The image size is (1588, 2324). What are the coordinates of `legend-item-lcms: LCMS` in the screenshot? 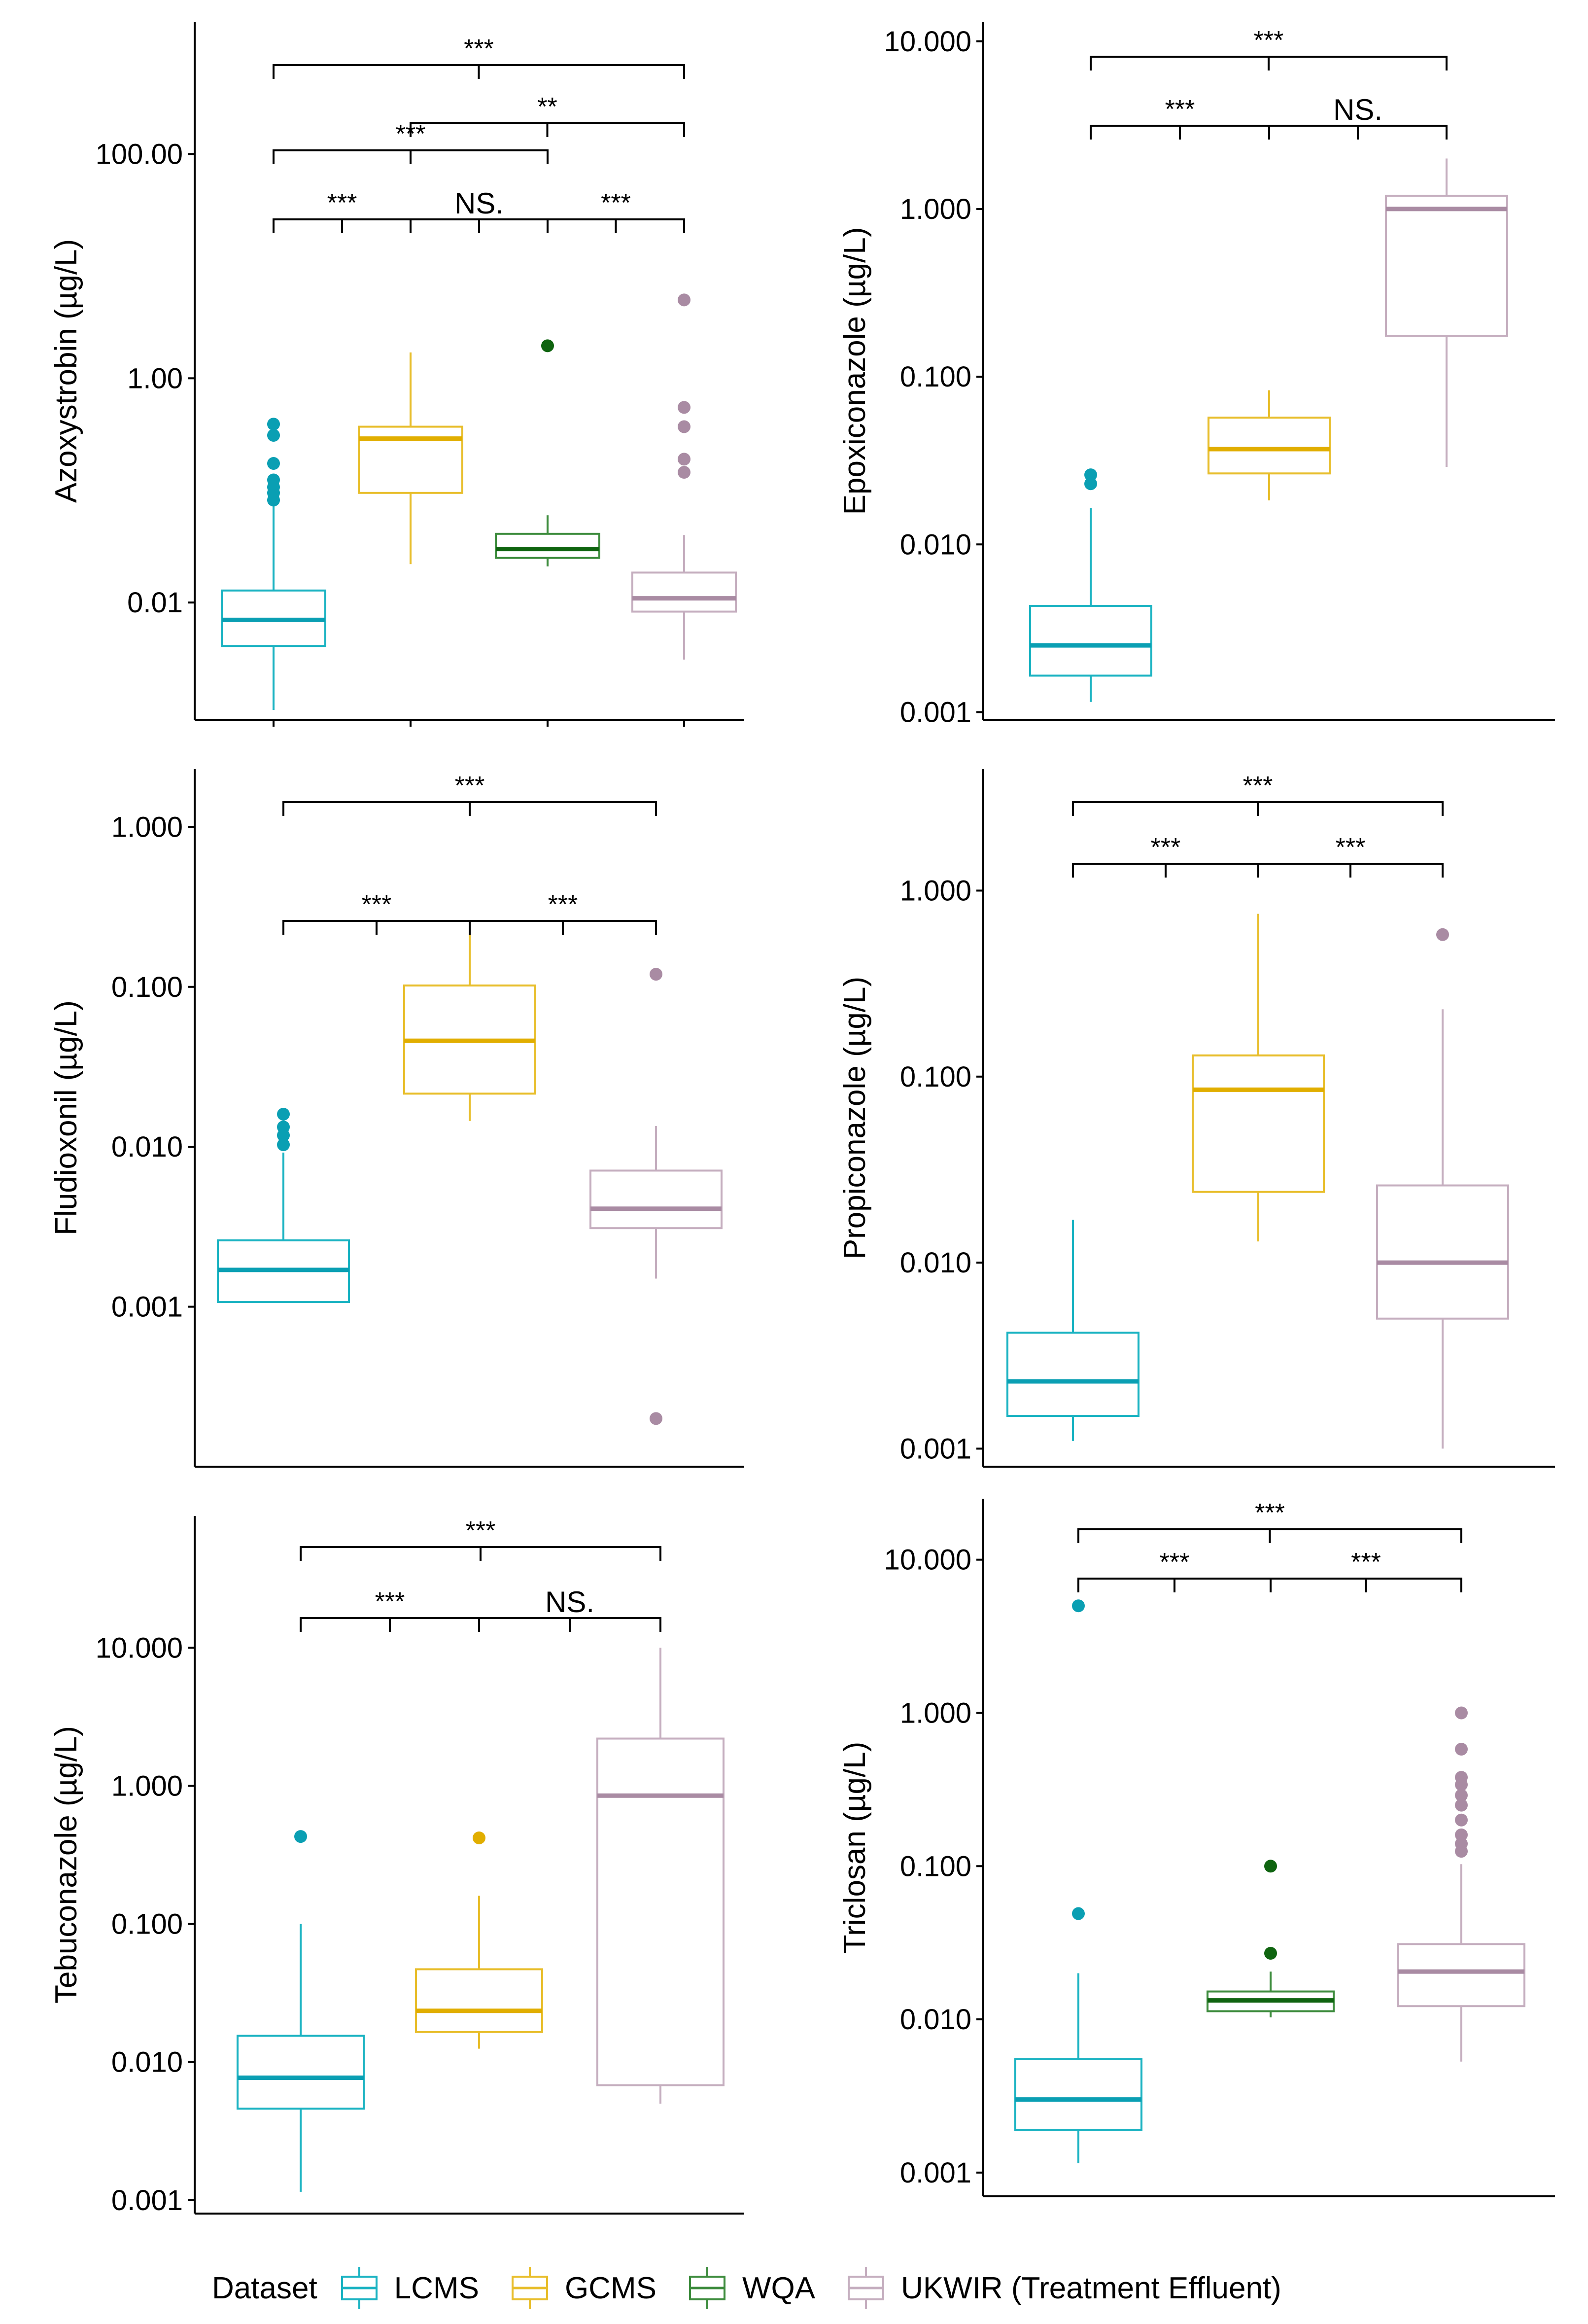 It's located at (408, 2288).